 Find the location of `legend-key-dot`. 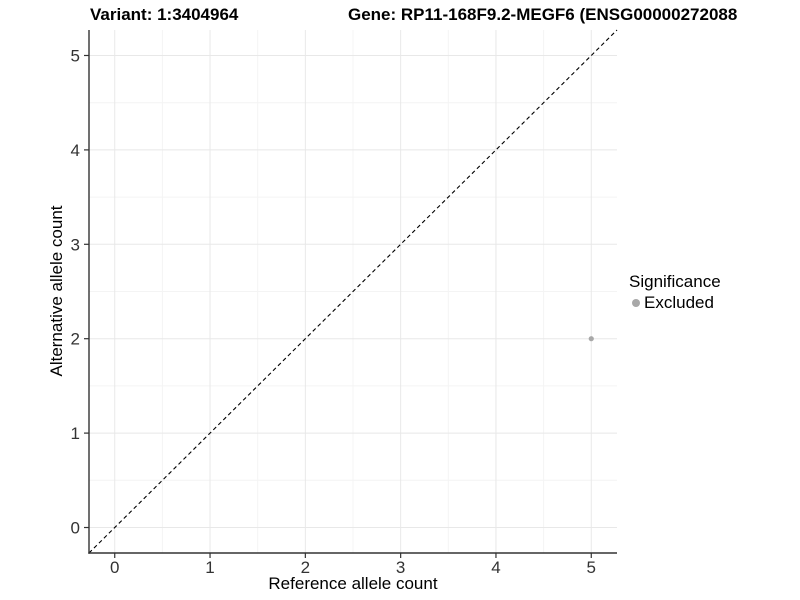

legend-key-dot is located at coordinates (636, 302).